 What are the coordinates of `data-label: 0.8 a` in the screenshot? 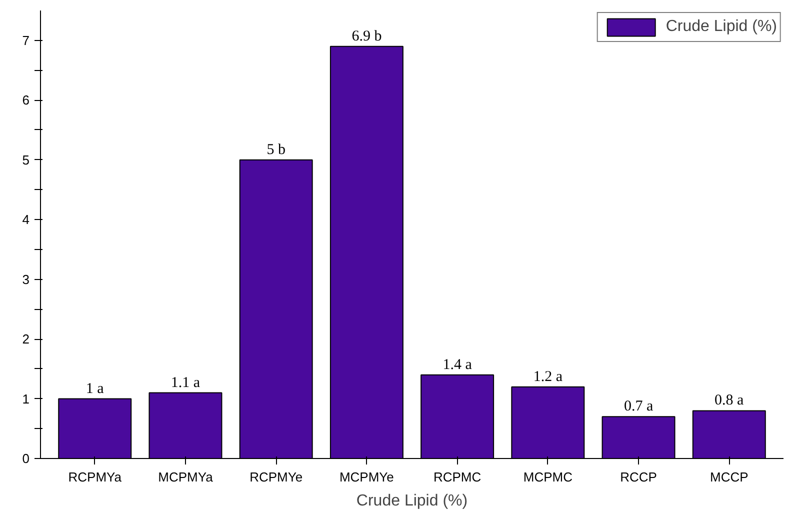 It's located at (729, 400).